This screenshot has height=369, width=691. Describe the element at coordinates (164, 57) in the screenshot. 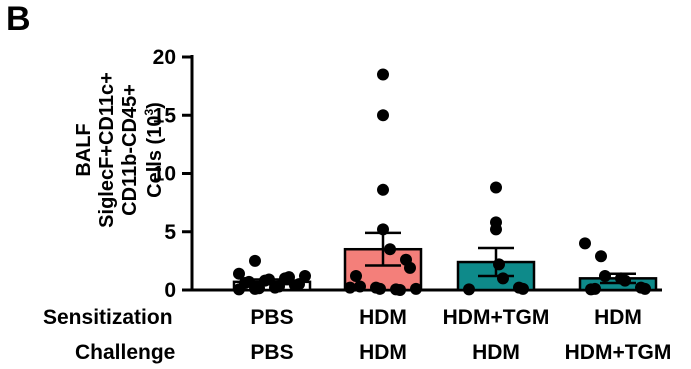

I see `y-tick-label: 20` at that location.